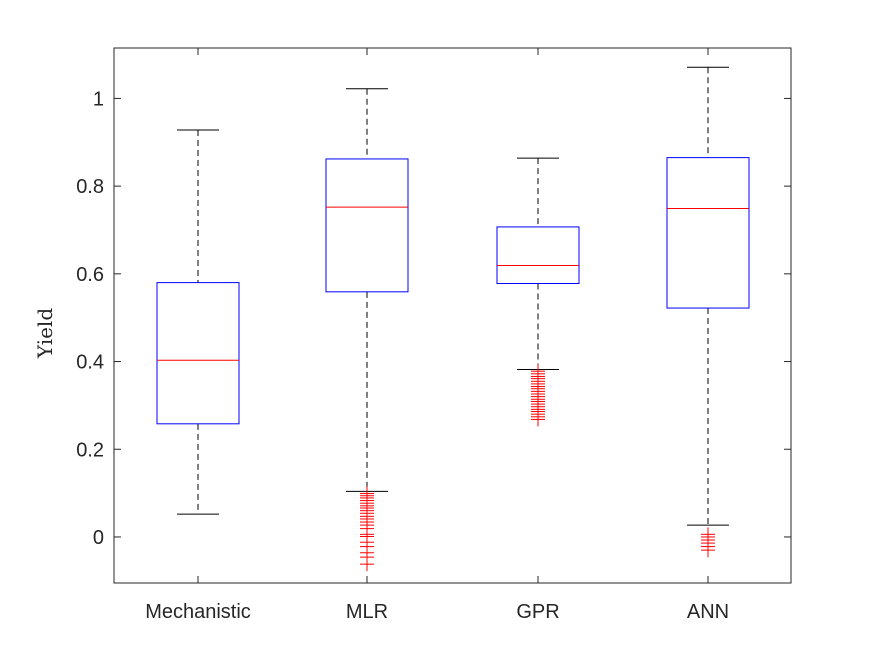  Describe the element at coordinates (90, 450) in the screenshot. I see `y-tick-label: 0.2` at that location.